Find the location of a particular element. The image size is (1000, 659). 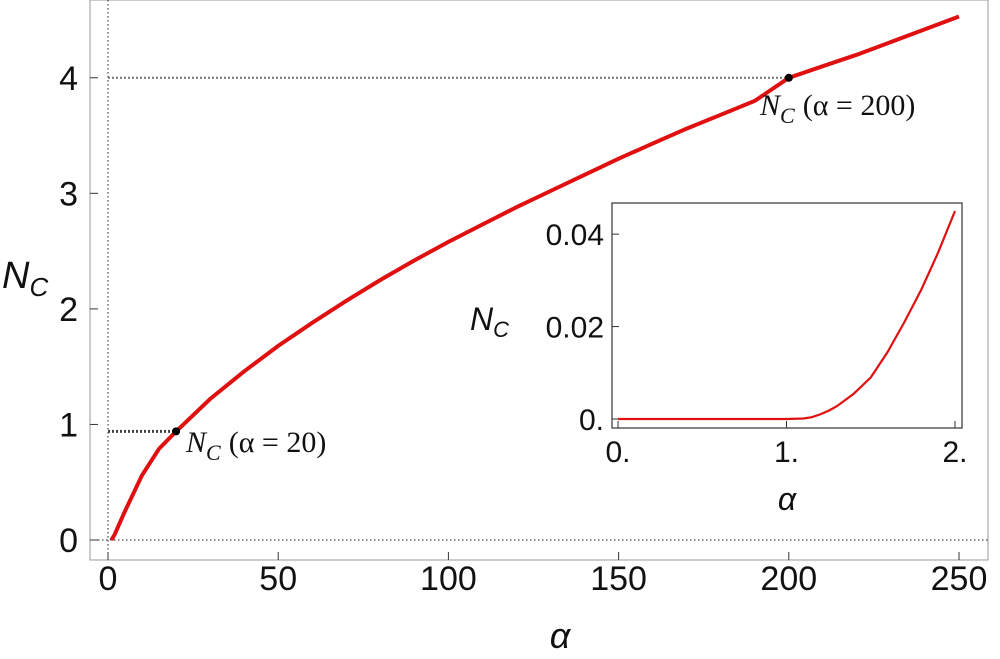

inset-x-tick-label: 1. is located at coordinates (786, 452).